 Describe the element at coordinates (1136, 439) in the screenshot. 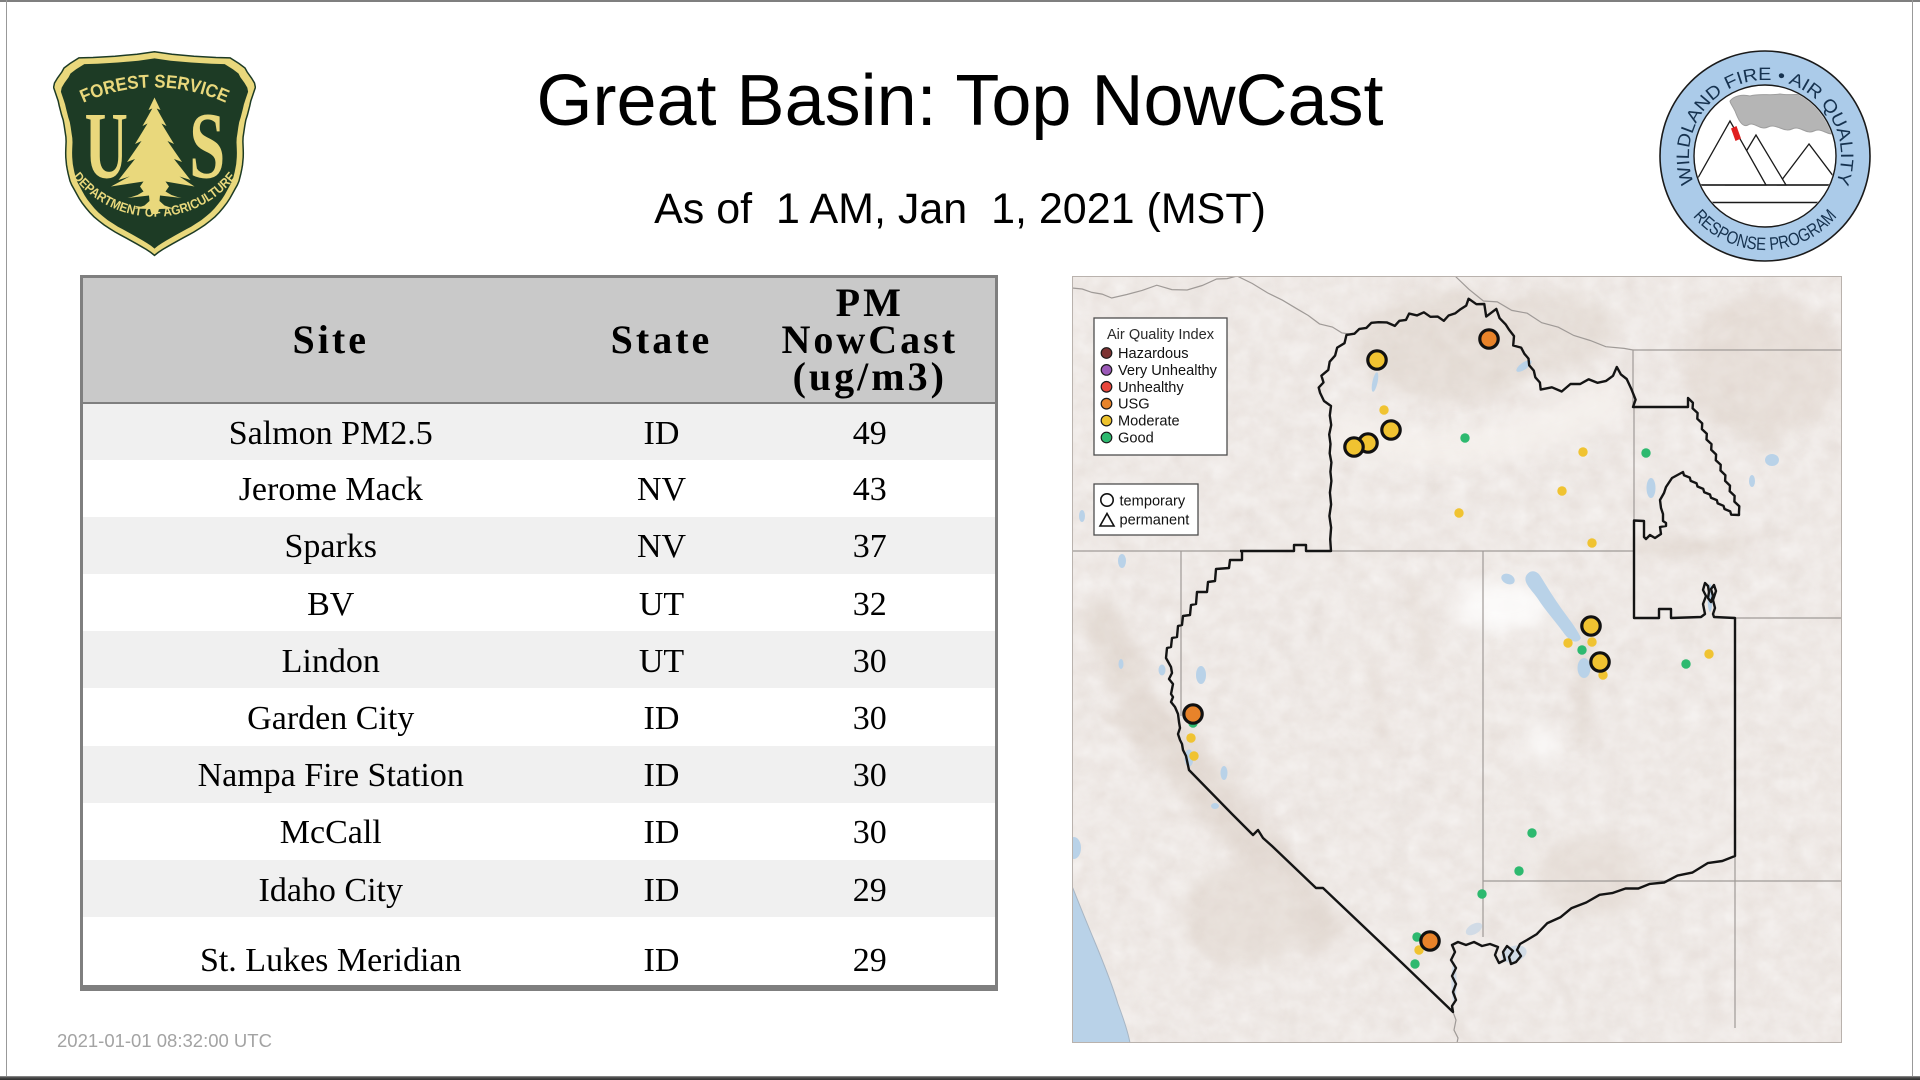

I see `svg-text: Good` at that location.